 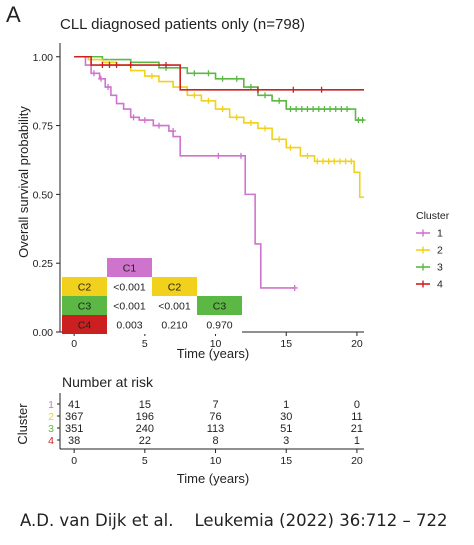 What do you see at coordinates (74, 417) in the screenshot?
I see `risk-count: 367` at bounding box center [74, 417].